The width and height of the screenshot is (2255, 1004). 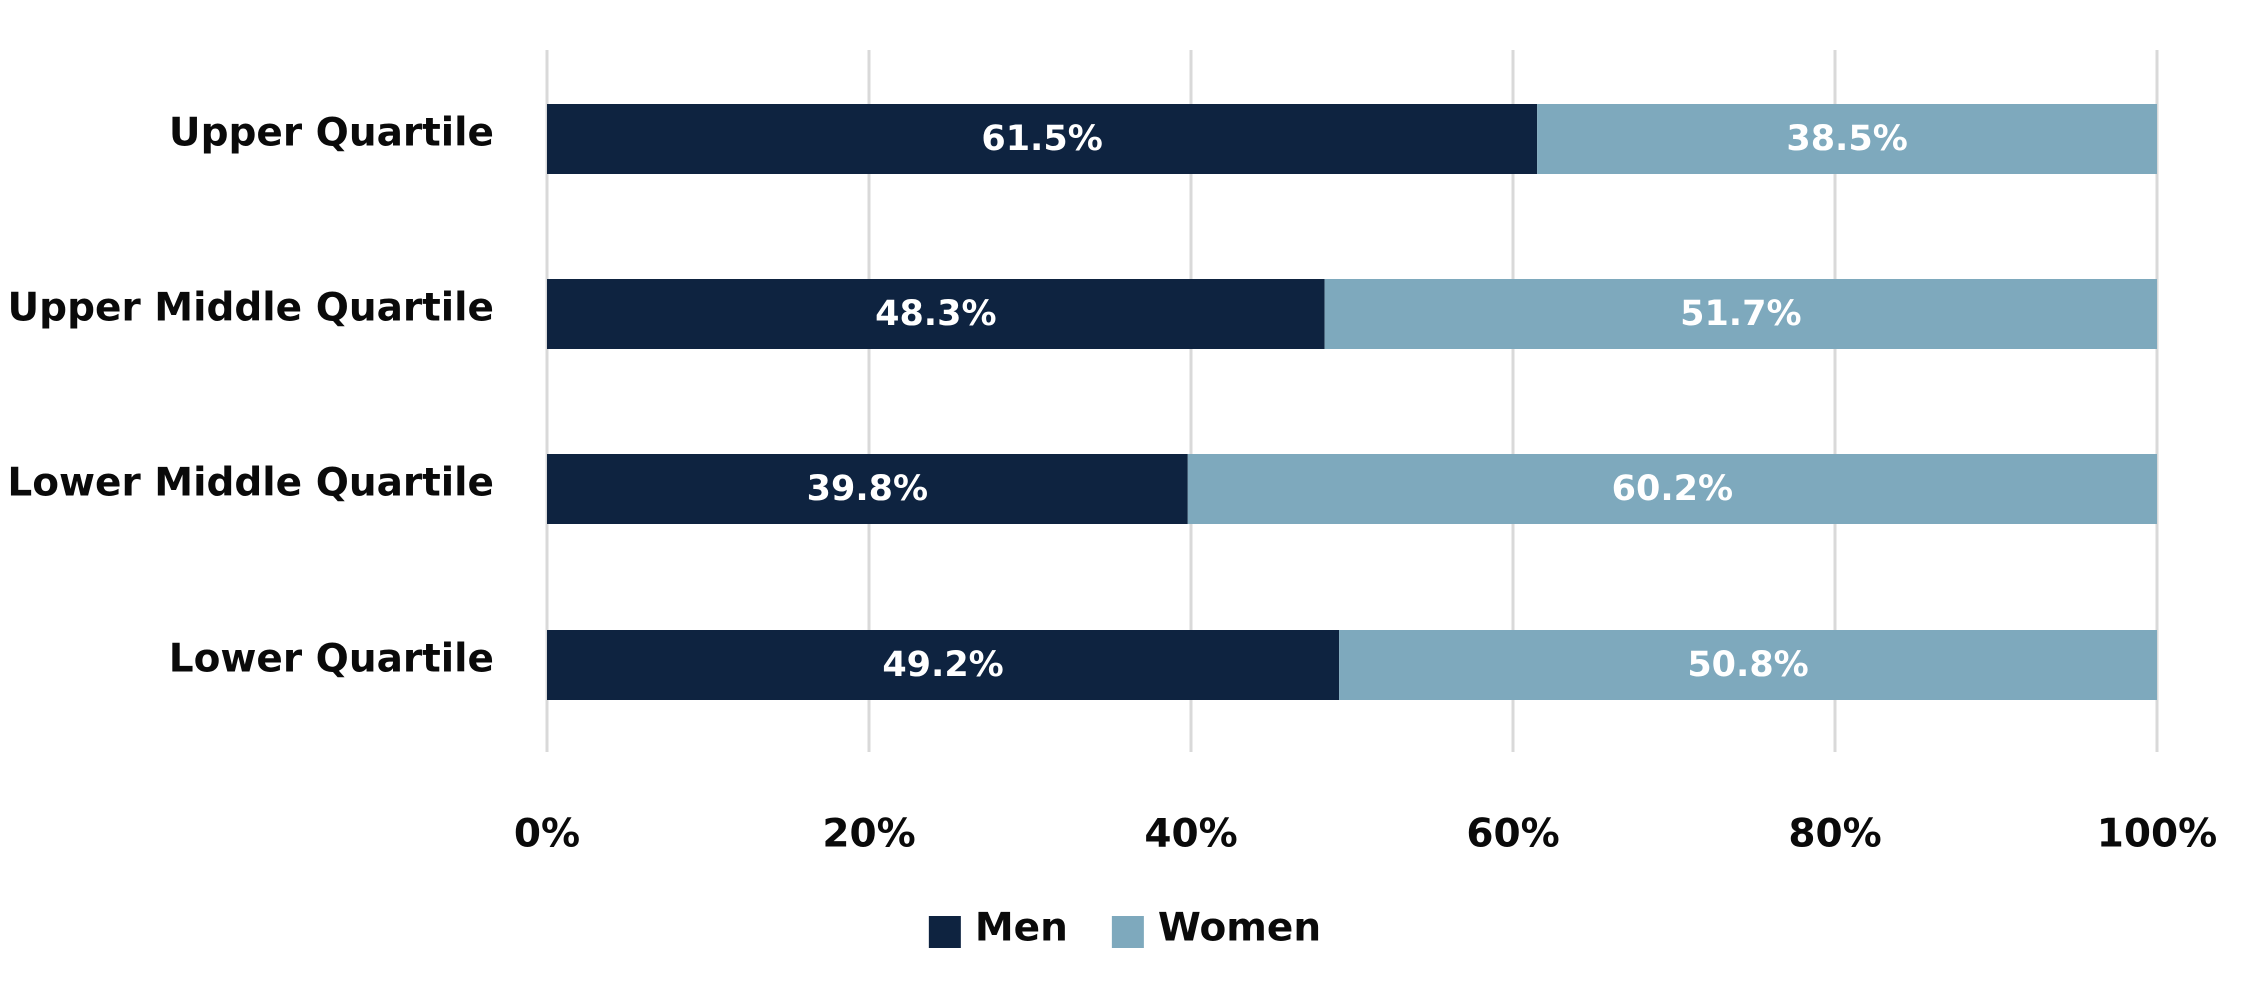 I want to click on legend: Men Women, so click(x=1124, y=928).